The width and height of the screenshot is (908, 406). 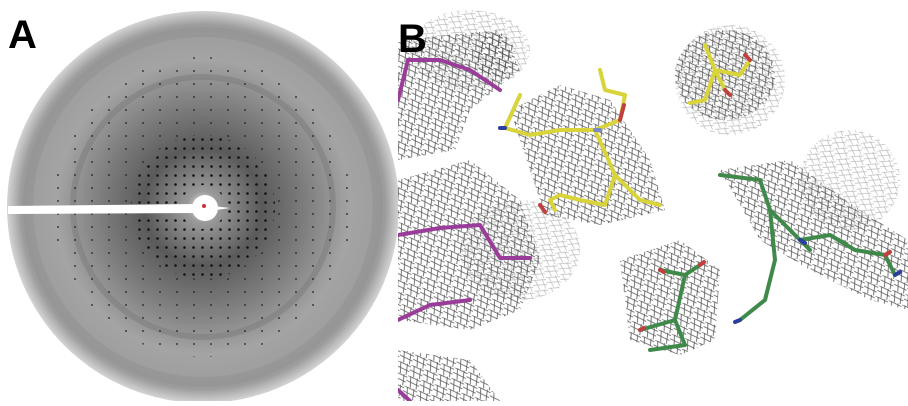 I want to click on beam-stop, so click(x=119, y=209).